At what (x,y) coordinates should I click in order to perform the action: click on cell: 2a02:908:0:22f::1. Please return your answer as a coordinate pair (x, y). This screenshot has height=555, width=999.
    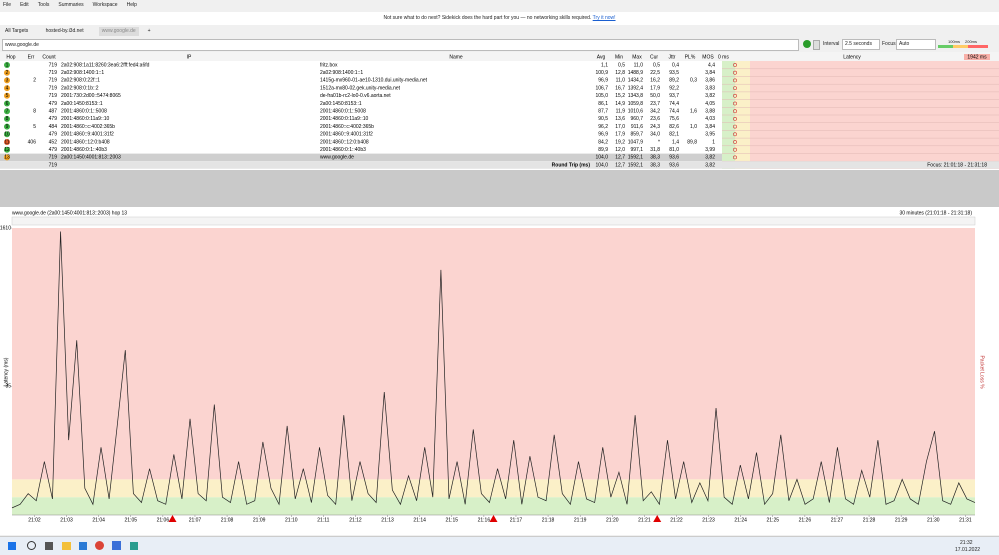
    Looking at the image, I should click on (80, 81).